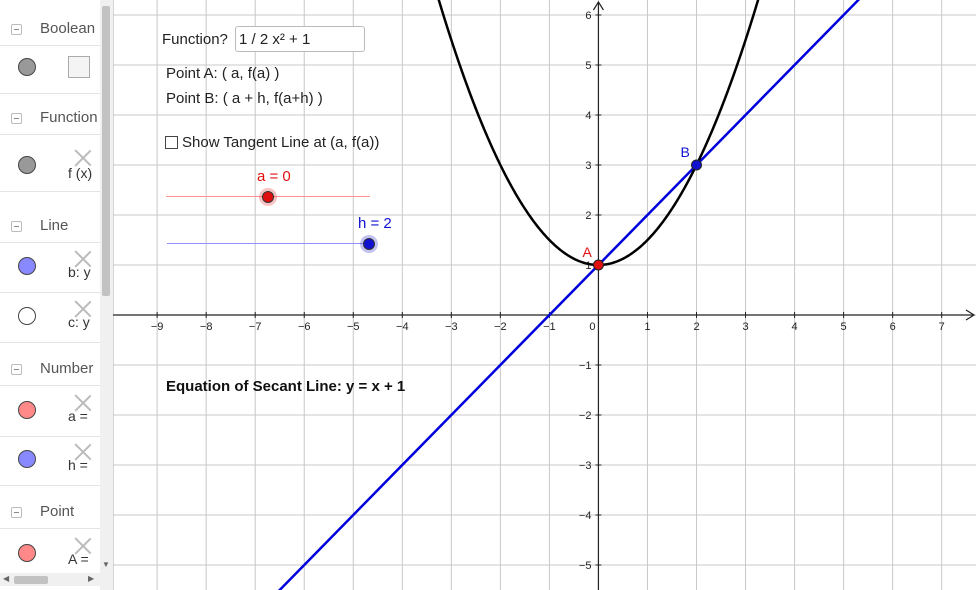  What do you see at coordinates (795, 327) in the screenshot?
I see `x-tick-label: 4` at bounding box center [795, 327].